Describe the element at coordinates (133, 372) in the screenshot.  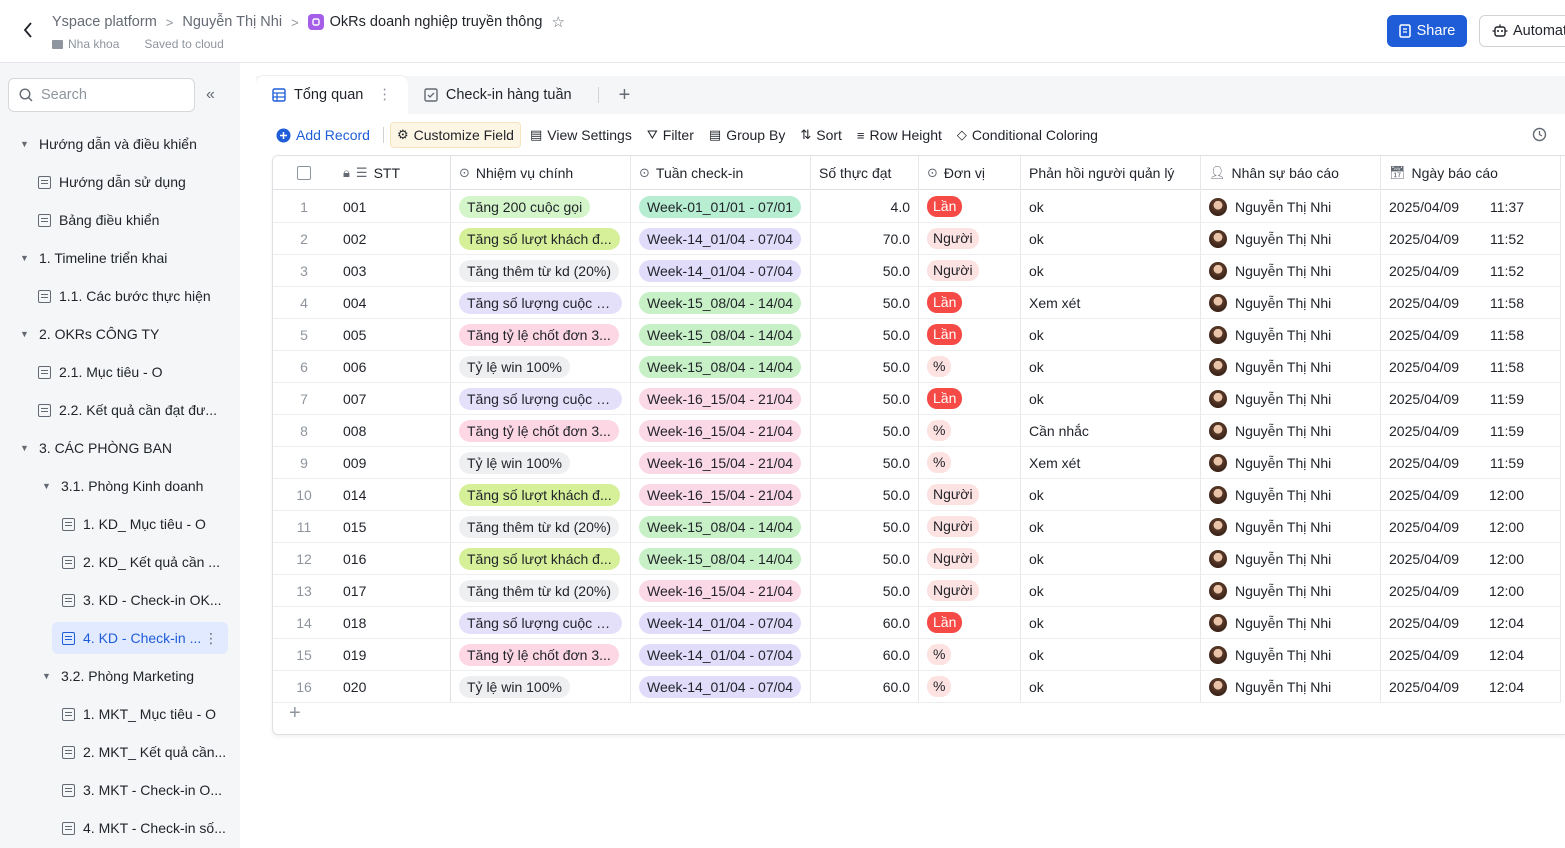
I see `sidebar-item: 2.1. Mục tiêu - O` at that location.